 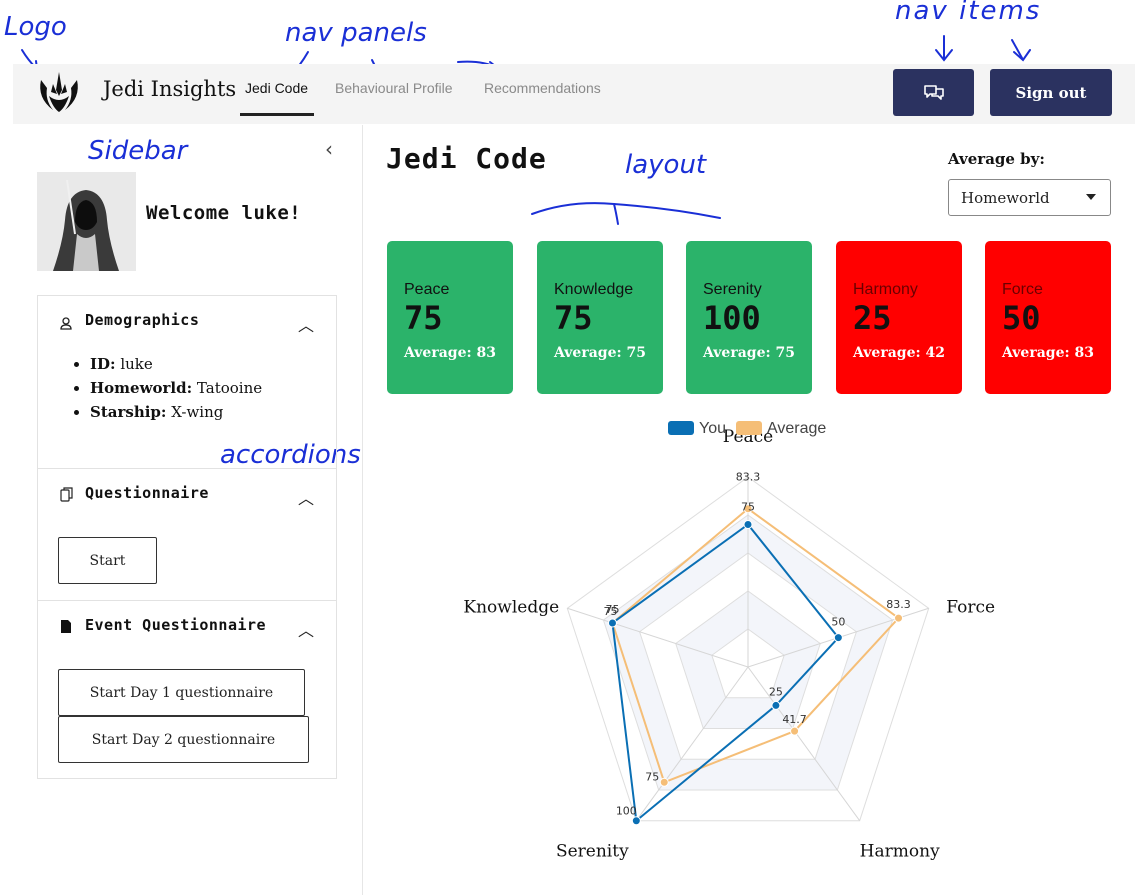 What do you see at coordinates (138, 151) in the screenshot?
I see `annotation-sidebar: Sidebar` at bounding box center [138, 151].